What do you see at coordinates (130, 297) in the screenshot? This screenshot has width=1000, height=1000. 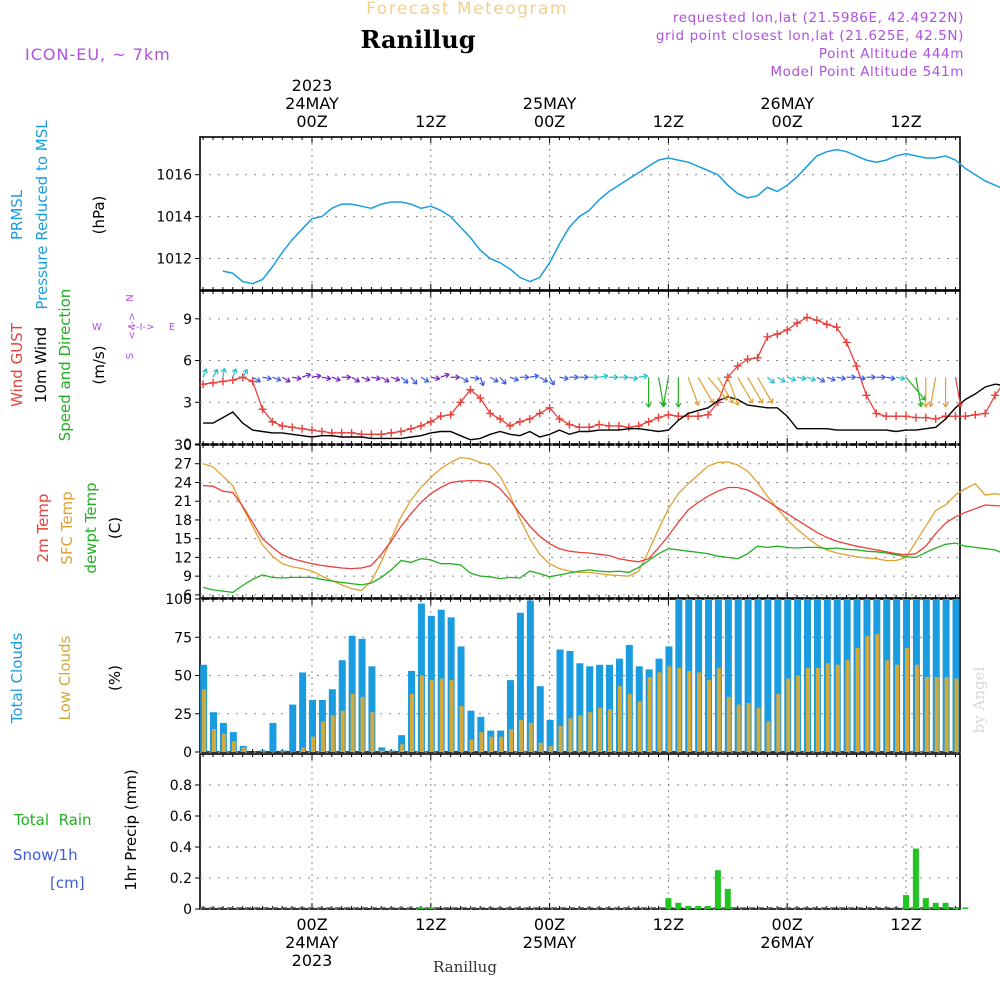 I see `compass-n: N` at bounding box center [130, 297].